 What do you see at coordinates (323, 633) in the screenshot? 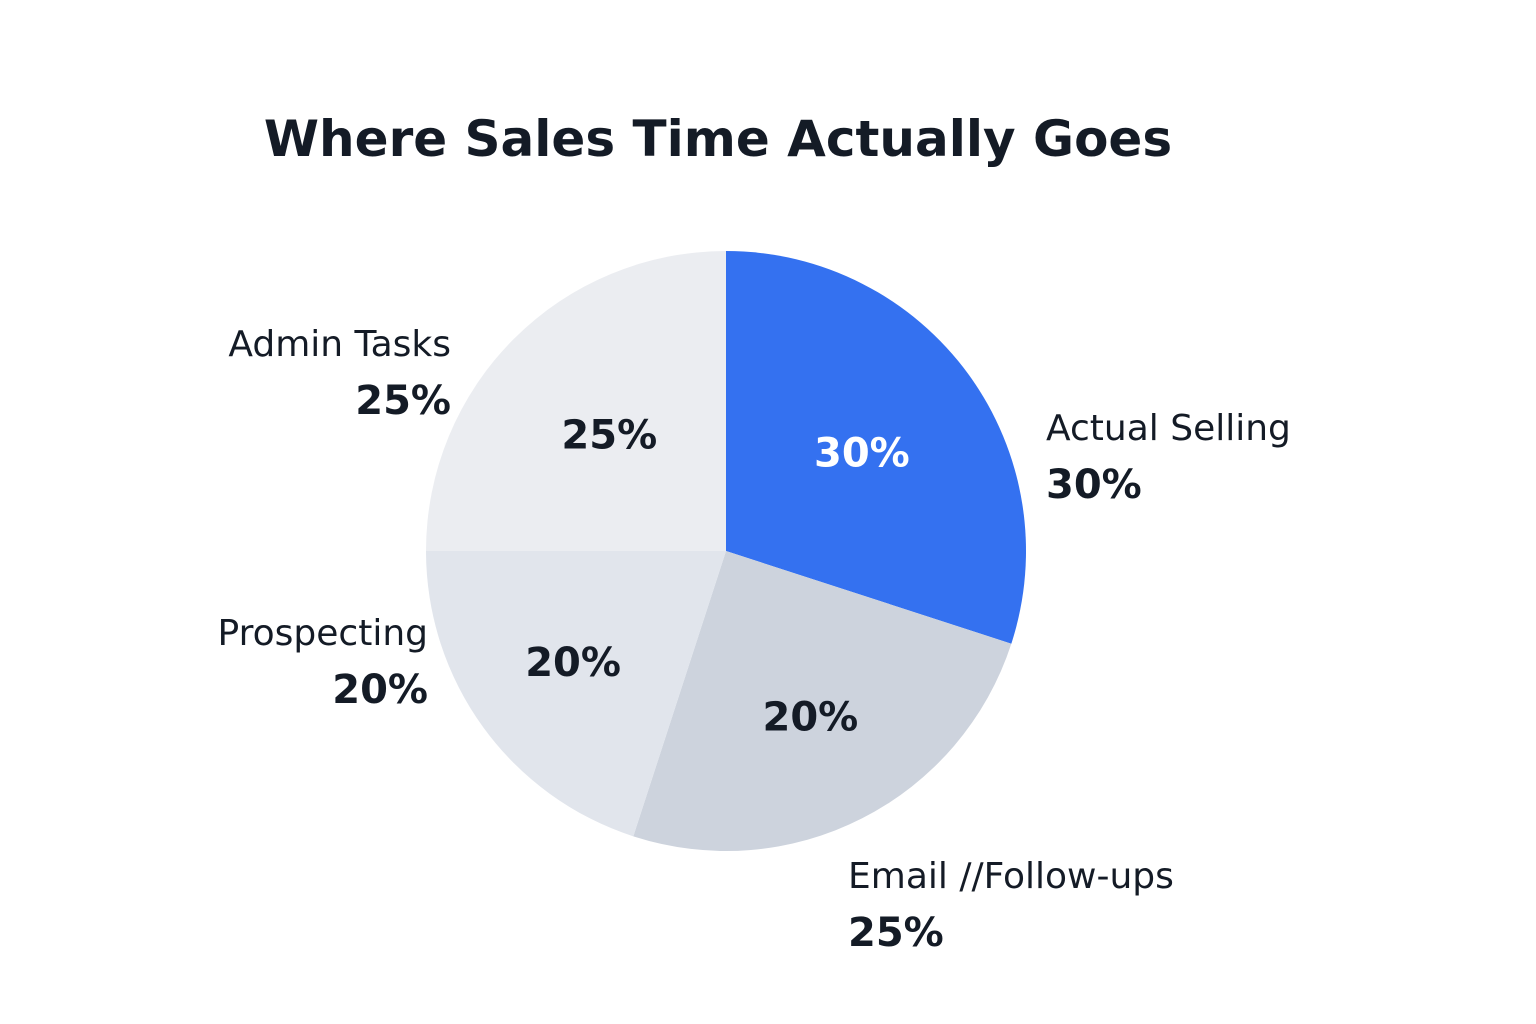
I see `legend-name-prospecting: Prospecting` at bounding box center [323, 633].